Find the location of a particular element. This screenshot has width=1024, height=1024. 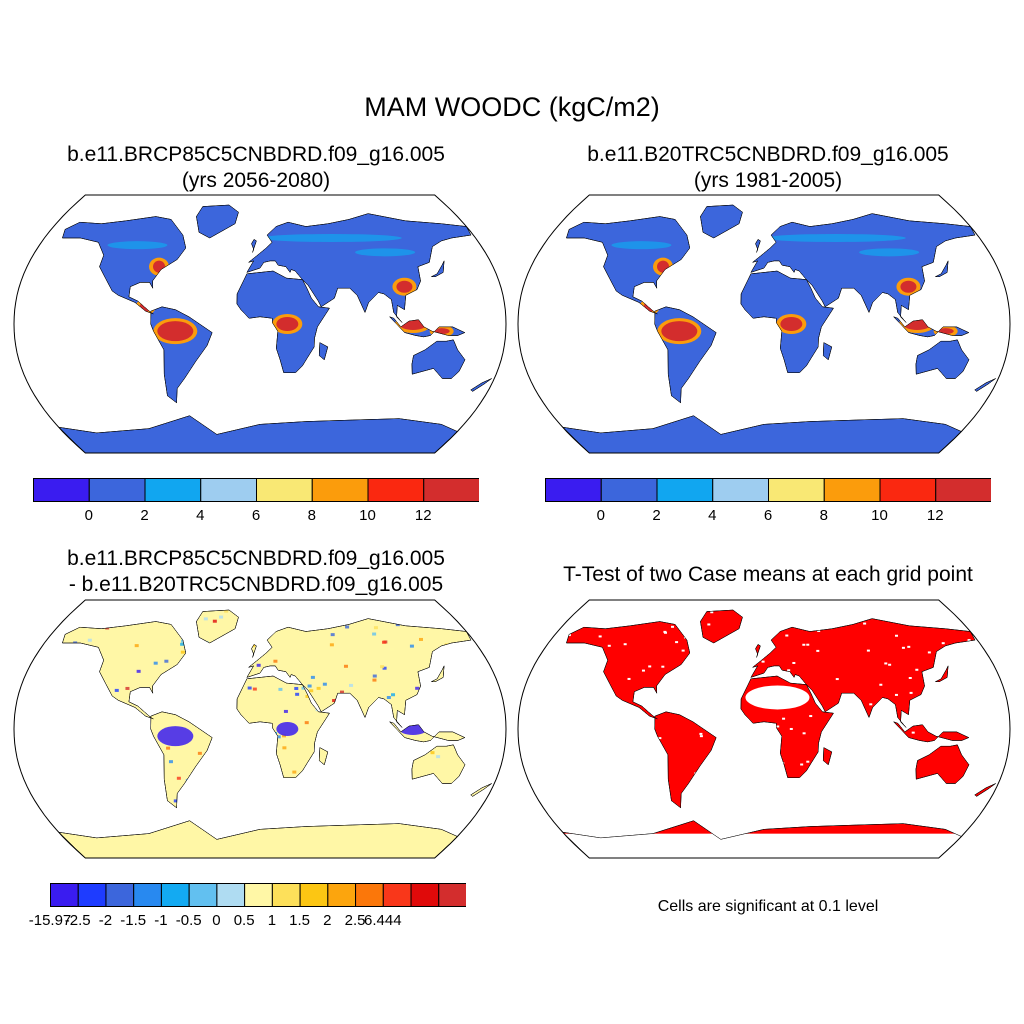

map-ttest is located at coordinates (764, 728).